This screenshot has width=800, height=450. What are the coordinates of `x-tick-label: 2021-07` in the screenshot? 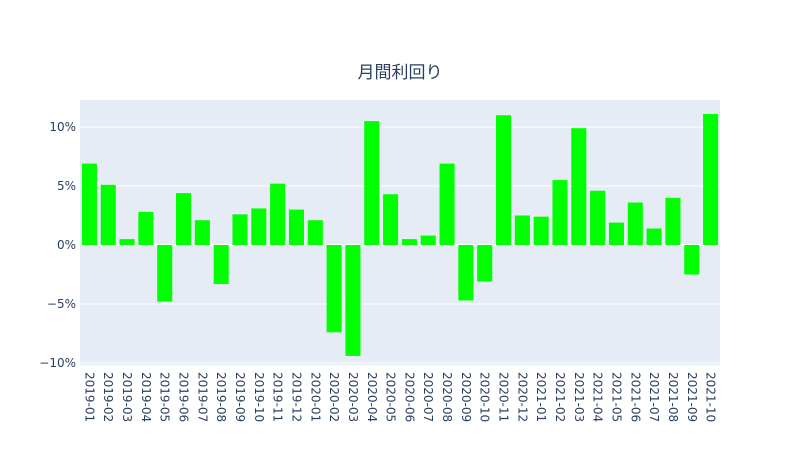 It's located at (654, 397).